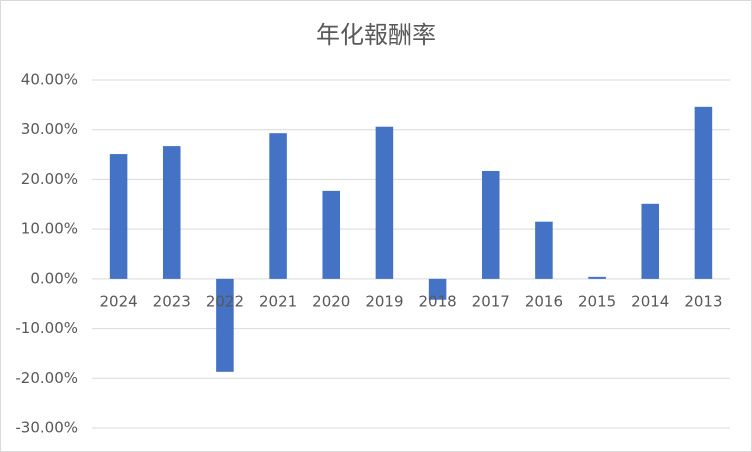 Image resolution: width=752 pixels, height=452 pixels. I want to click on x-tick-label: 2015, so click(597, 301).